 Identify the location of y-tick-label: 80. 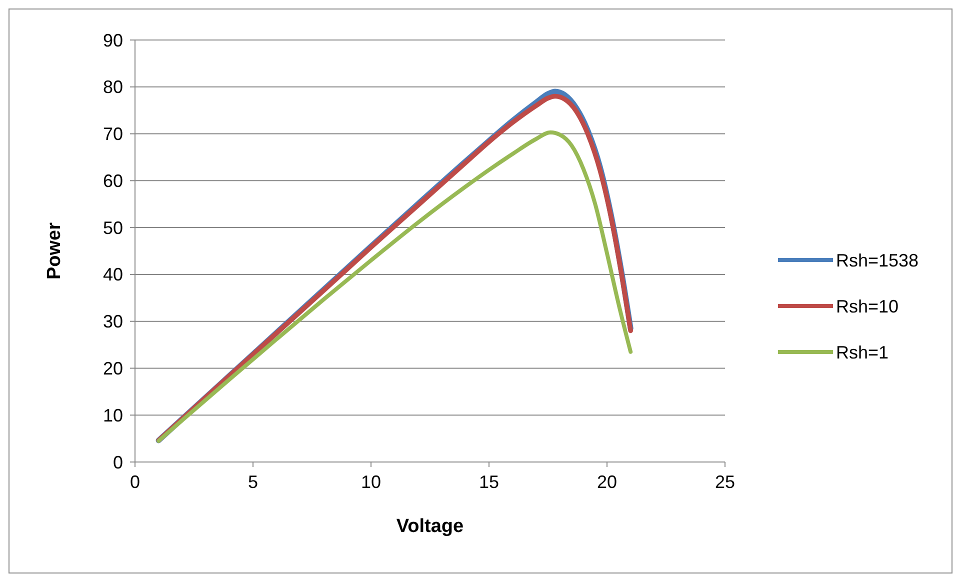
(112, 87).